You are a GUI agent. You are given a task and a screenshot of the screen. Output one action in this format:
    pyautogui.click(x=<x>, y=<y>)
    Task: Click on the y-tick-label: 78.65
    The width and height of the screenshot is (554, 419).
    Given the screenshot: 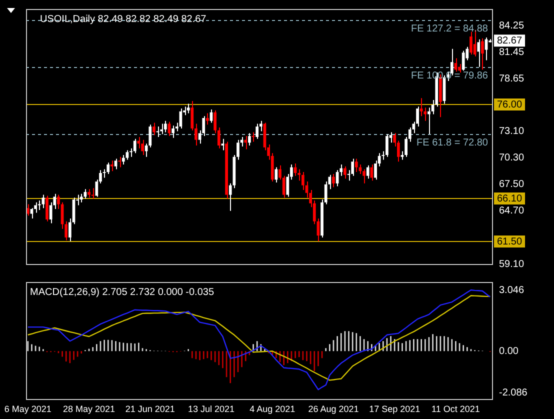 What is the action you would take?
    pyautogui.click(x=511, y=78)
    